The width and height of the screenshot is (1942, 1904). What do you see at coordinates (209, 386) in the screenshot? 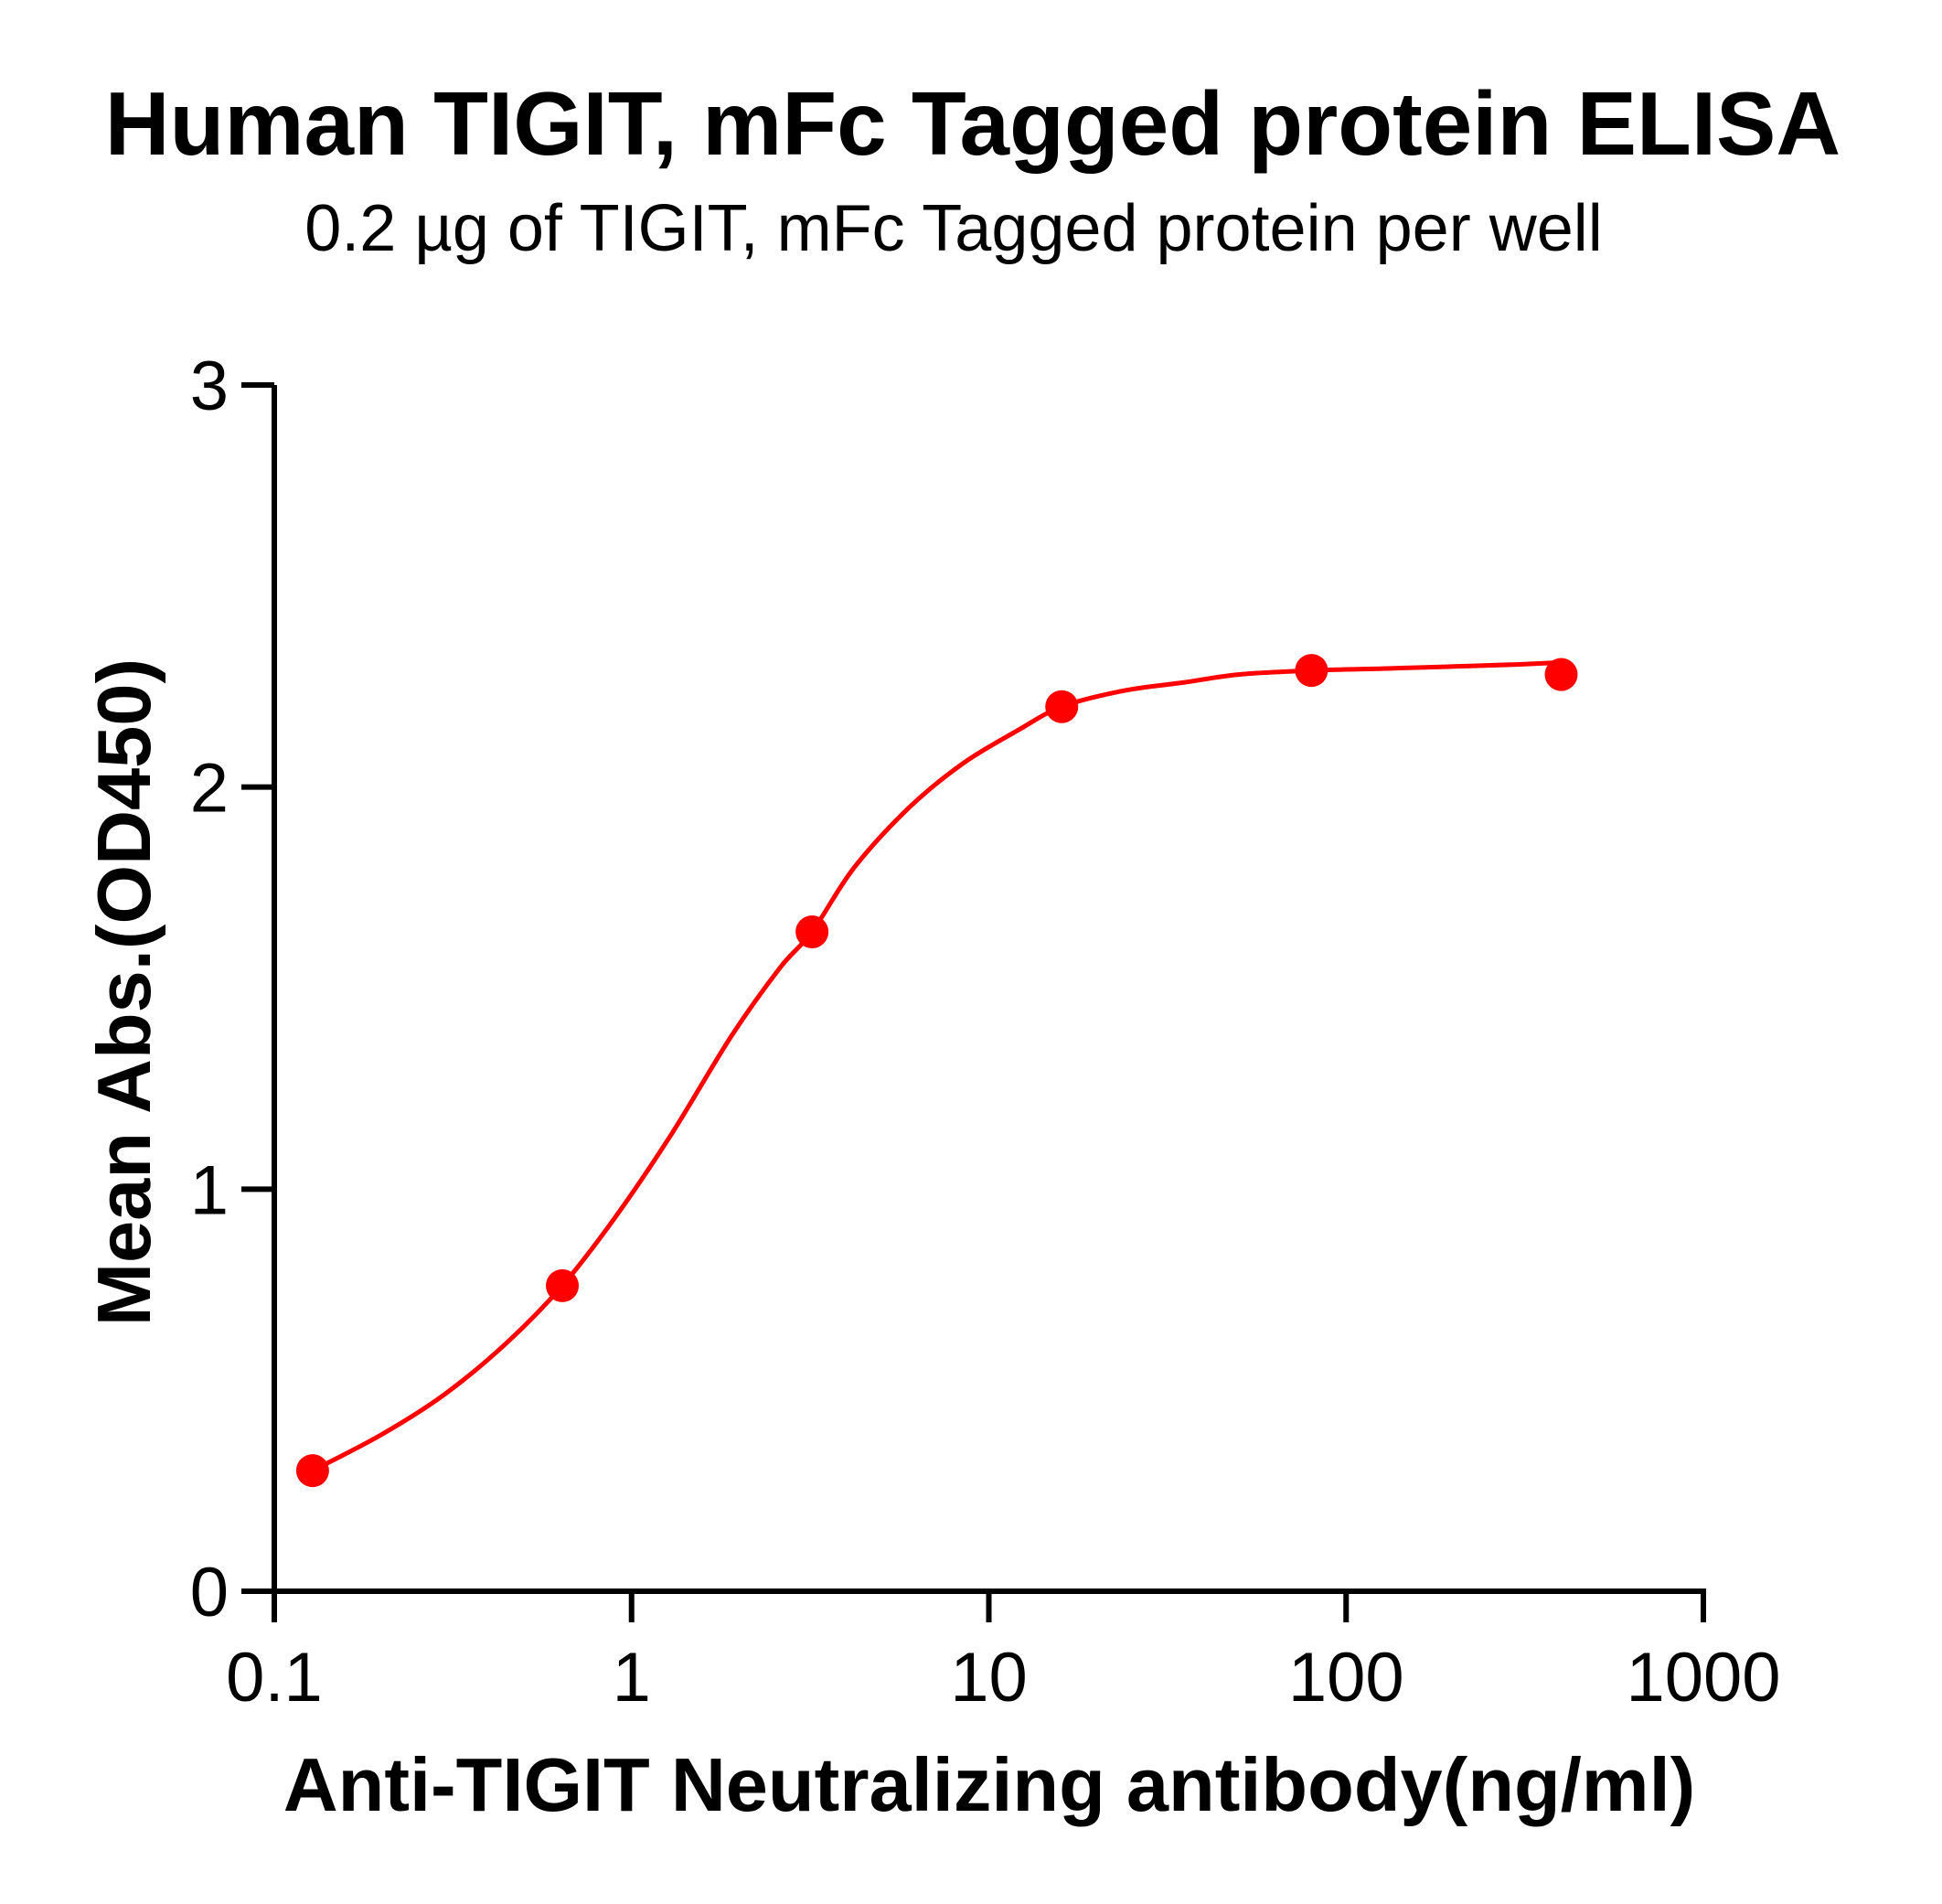
I see `y-tick-label: 3` at bounding box center [209, 386].